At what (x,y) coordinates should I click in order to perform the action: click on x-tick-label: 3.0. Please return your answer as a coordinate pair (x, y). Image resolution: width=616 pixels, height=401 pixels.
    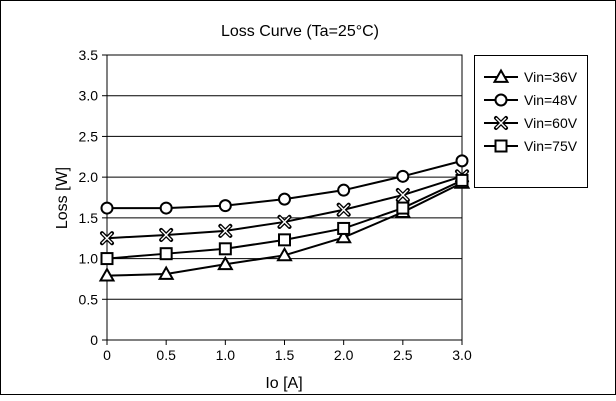
    Looking at the image, I should click on (462, 355).